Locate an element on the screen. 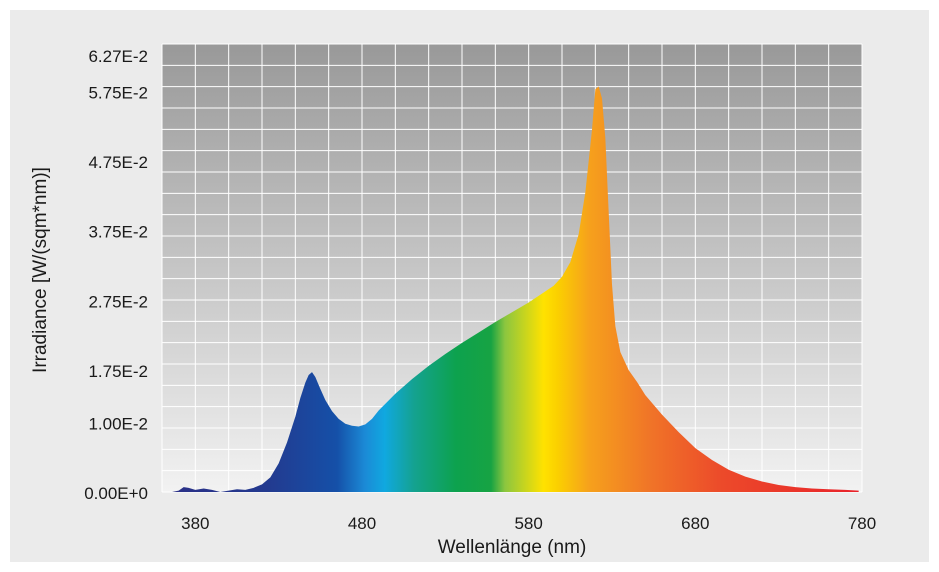 The height and width of the screenshot is (572, 939). y-tick-label: 1.00E-2 is located at coordinates (118, 423).